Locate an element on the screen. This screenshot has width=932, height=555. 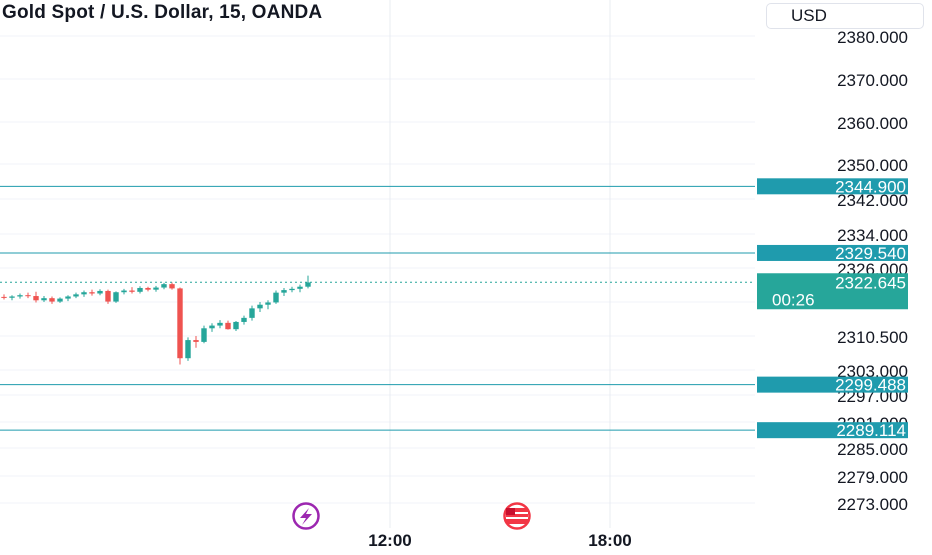
us-flag-event-icon is located at coordinates (517, 516).